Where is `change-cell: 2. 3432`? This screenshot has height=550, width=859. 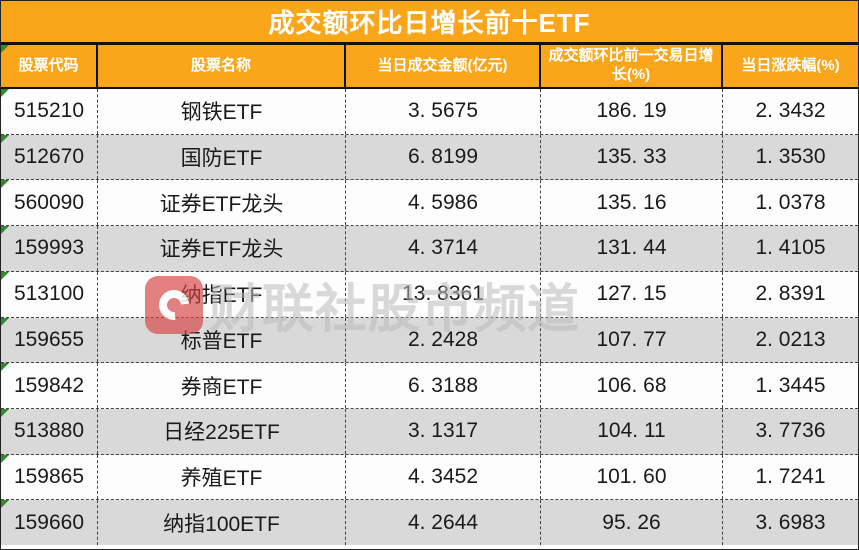
change-cell: 2. 3432 is located at coordinates (790, 111).